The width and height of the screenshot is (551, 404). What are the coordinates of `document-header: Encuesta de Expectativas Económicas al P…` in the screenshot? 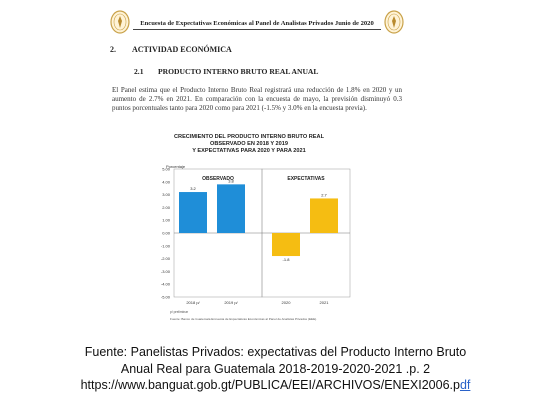 It's located at (257, 23).